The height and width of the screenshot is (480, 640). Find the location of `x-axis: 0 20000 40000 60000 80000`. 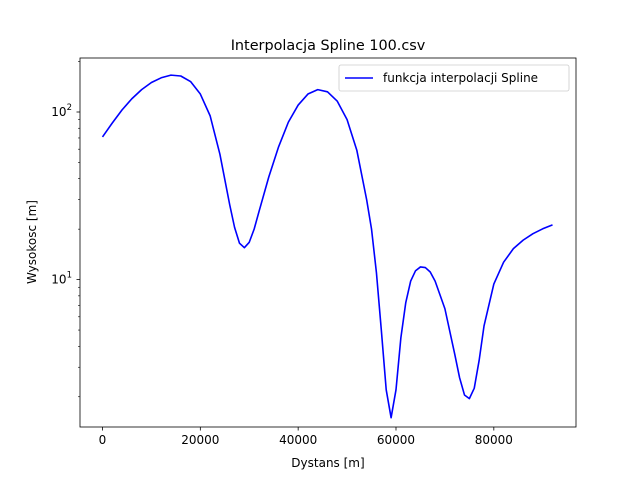

x-axis: 0 20000 40000 60000 80000 is located at coordinates (306, 437).